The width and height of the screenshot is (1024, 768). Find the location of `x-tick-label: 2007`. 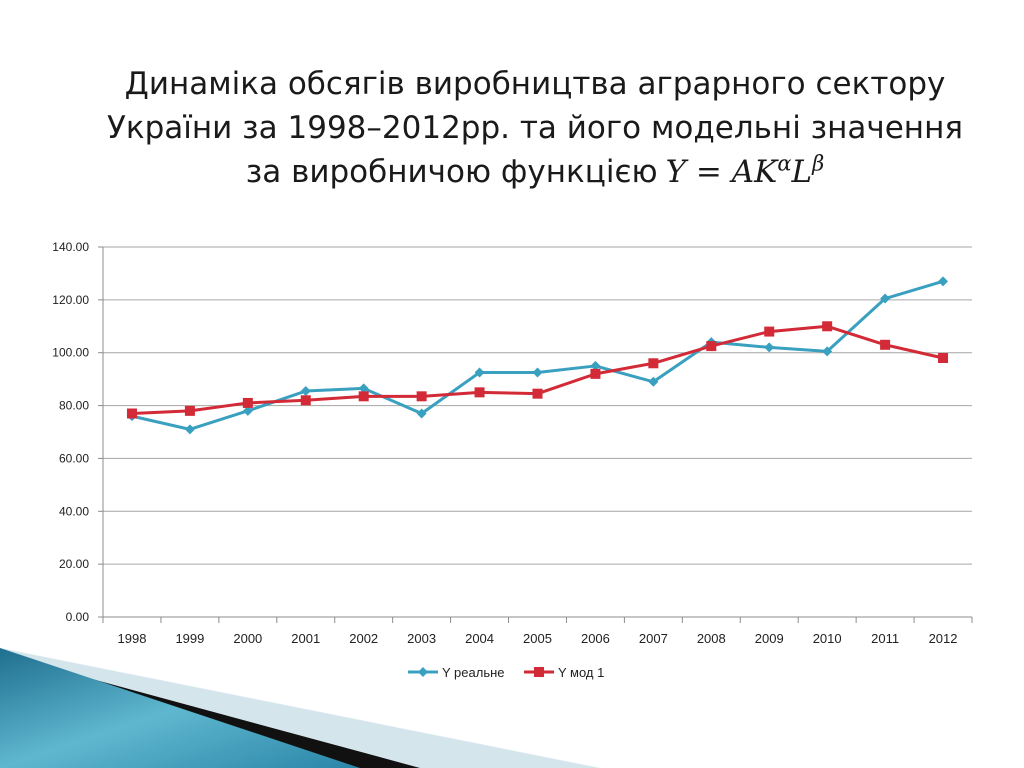

x-tick-label: 2007 is located at coordinates (653, 638).